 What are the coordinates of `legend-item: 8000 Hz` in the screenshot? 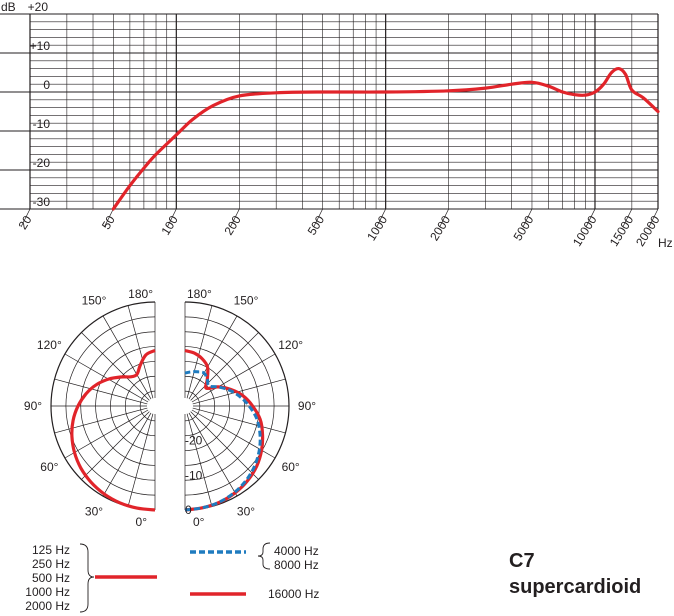 It's located at (296, 565).